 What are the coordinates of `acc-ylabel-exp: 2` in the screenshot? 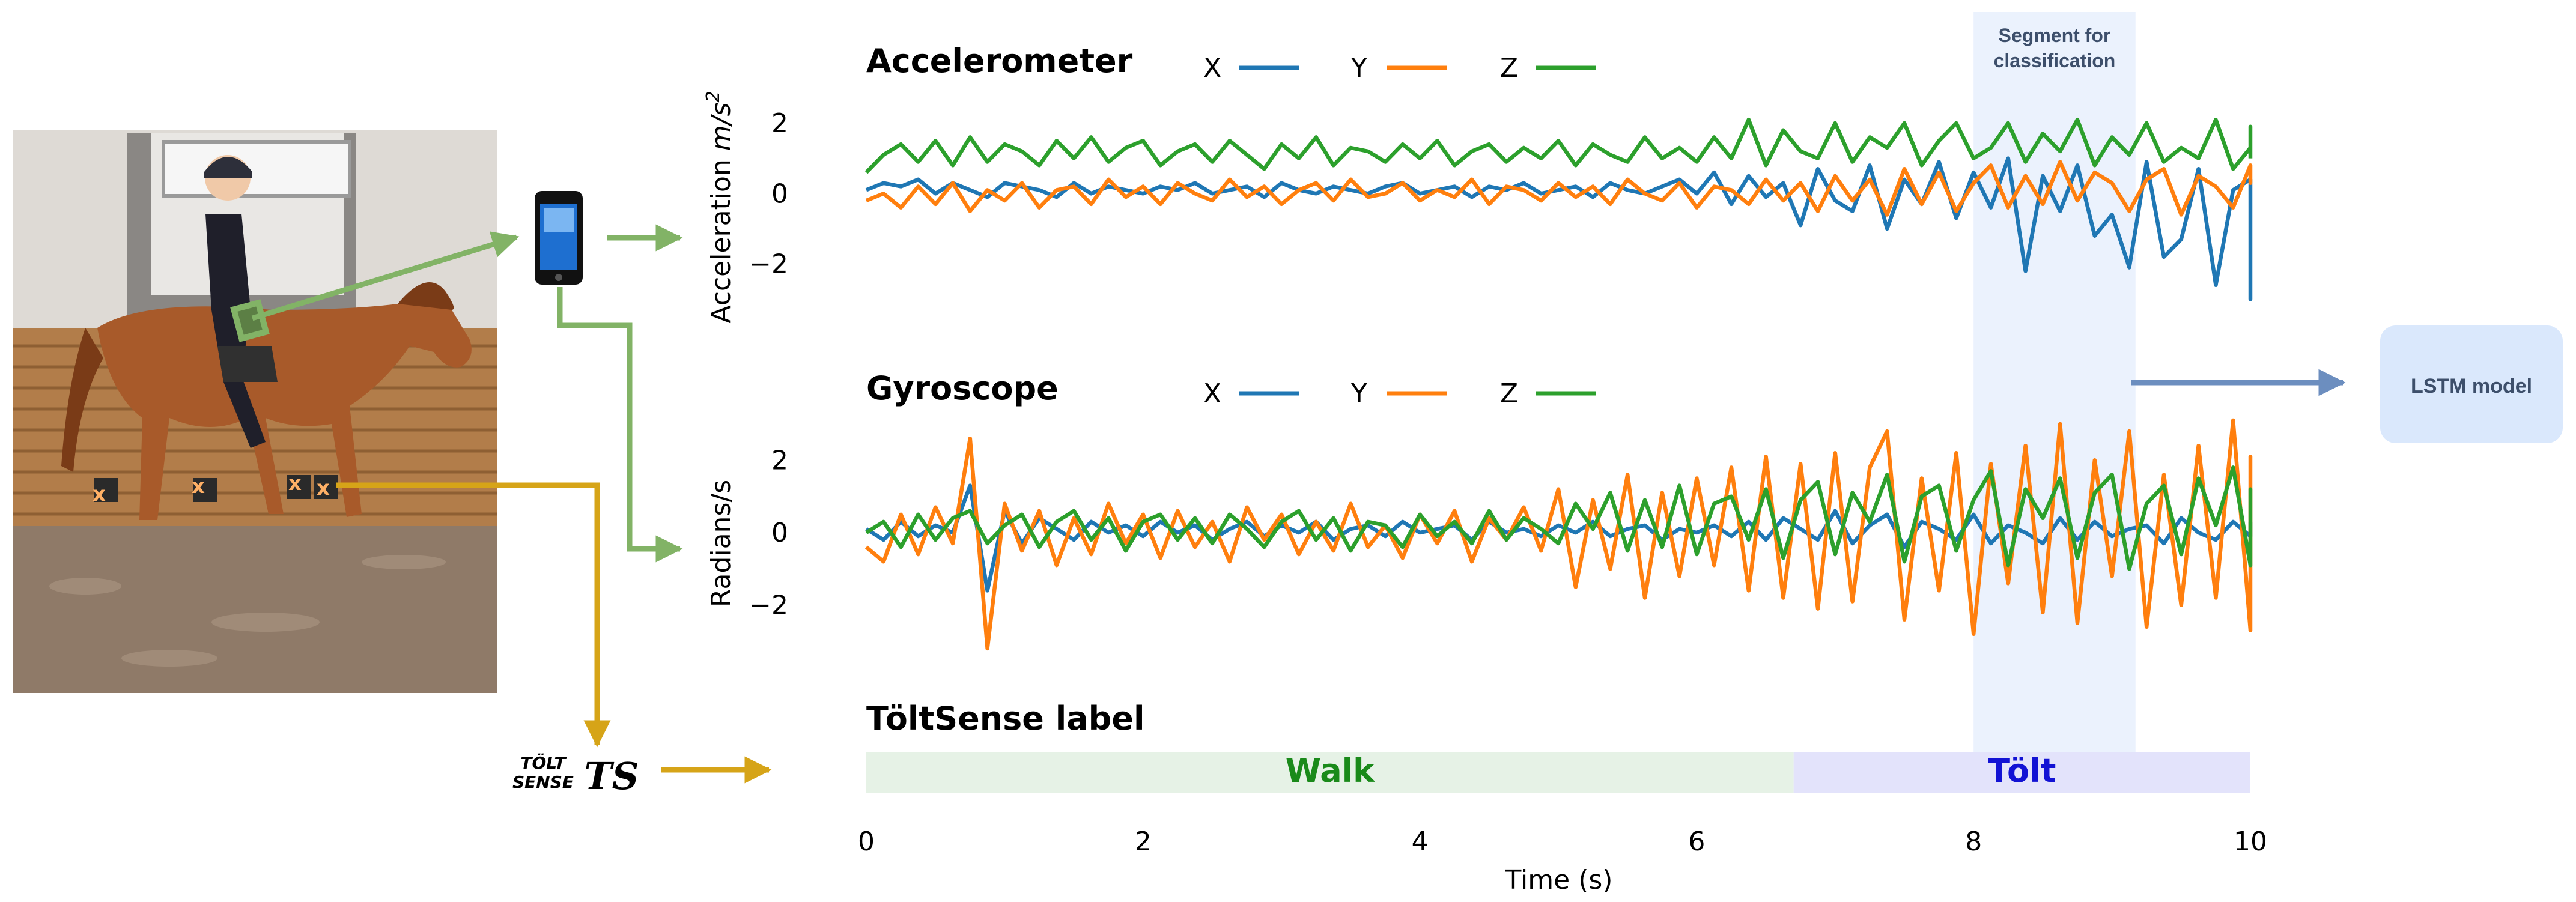 It's located at (713, 96).